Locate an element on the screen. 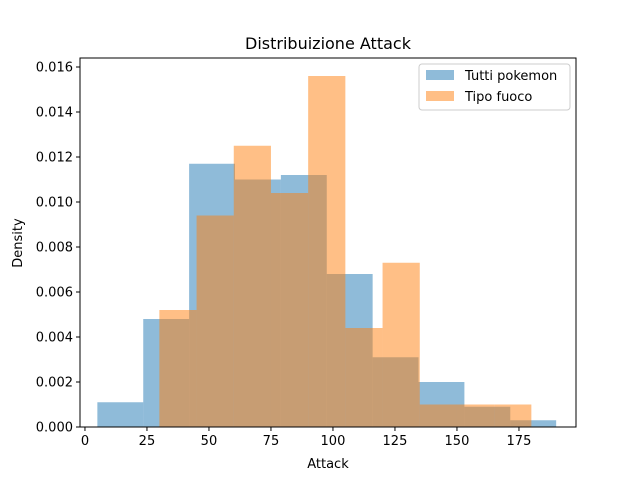 This screenshot has width=640, height=480. y-axis-label: Density is located at coordinates (18, 243).